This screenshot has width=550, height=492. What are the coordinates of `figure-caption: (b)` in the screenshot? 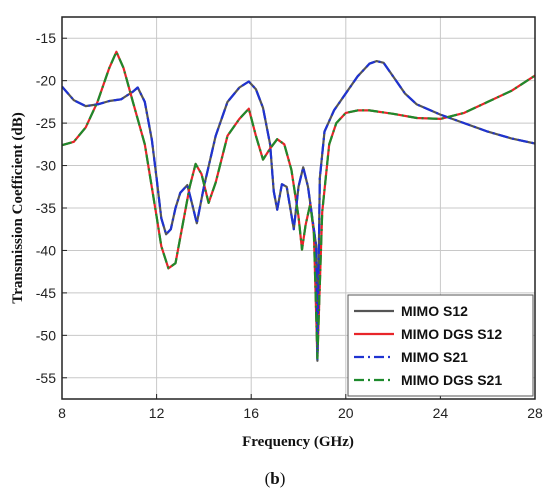 It's located at (275, 478).